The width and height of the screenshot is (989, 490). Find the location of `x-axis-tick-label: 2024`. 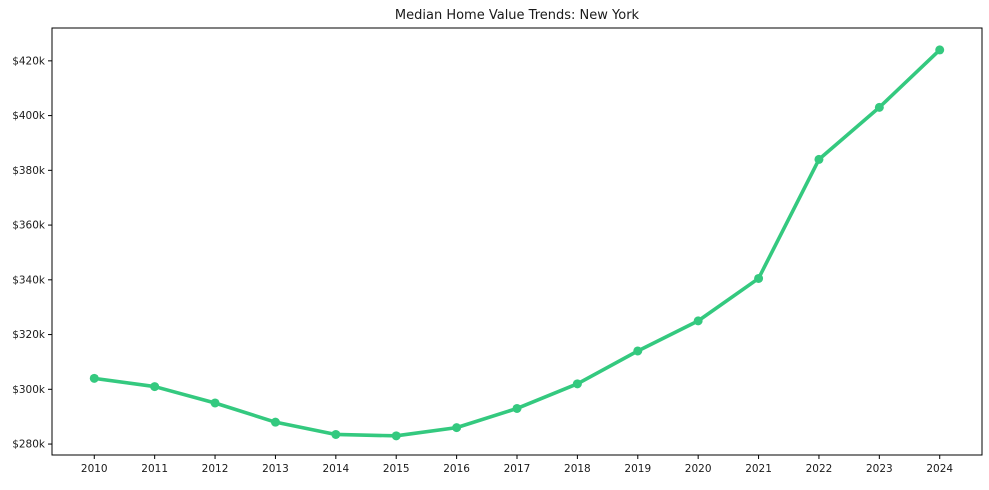

x-axis-tick-label: 2024 is located at coordinates (939, 469).